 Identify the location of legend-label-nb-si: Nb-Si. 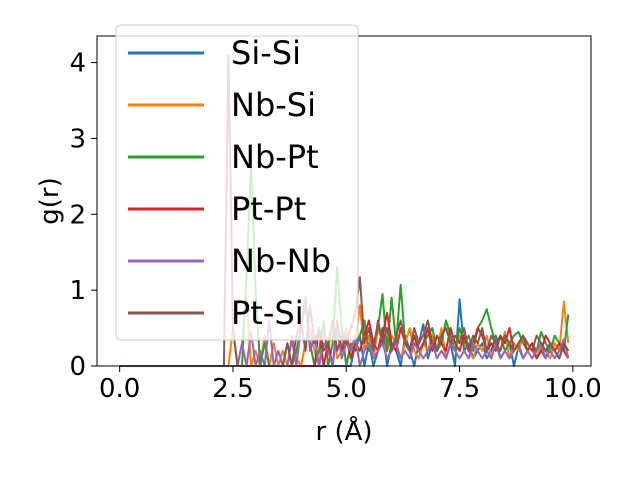
(273, 105).